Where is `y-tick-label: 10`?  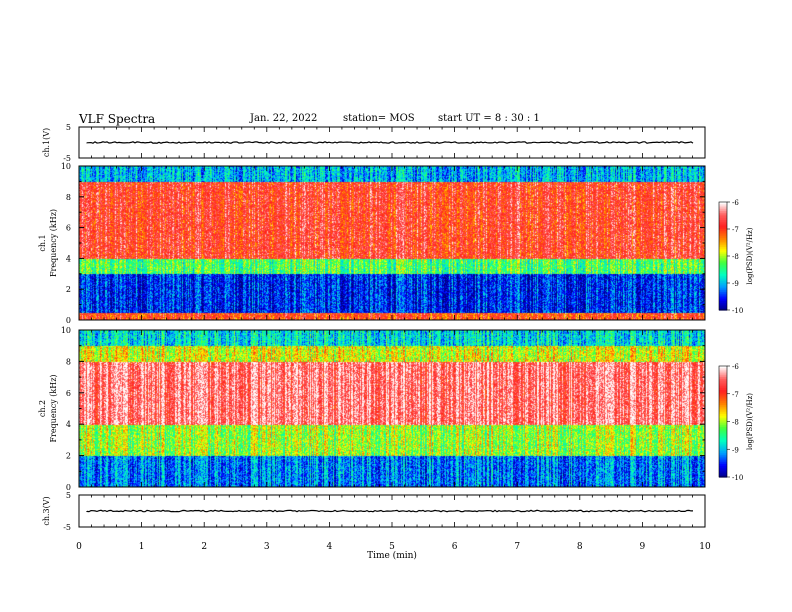 y-tick-label: 10 is located at coordinates (66, 330).